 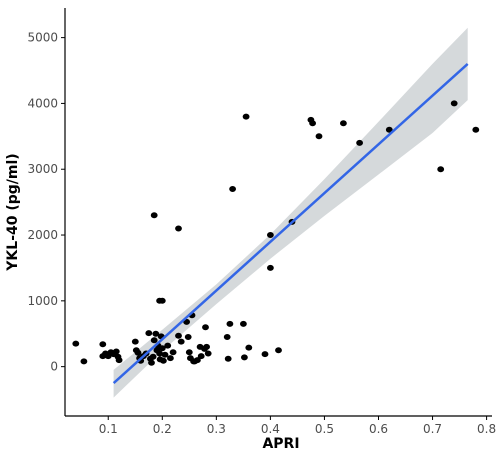 I want to click on y-tick-label: 4000, so click(x=42, y=103).